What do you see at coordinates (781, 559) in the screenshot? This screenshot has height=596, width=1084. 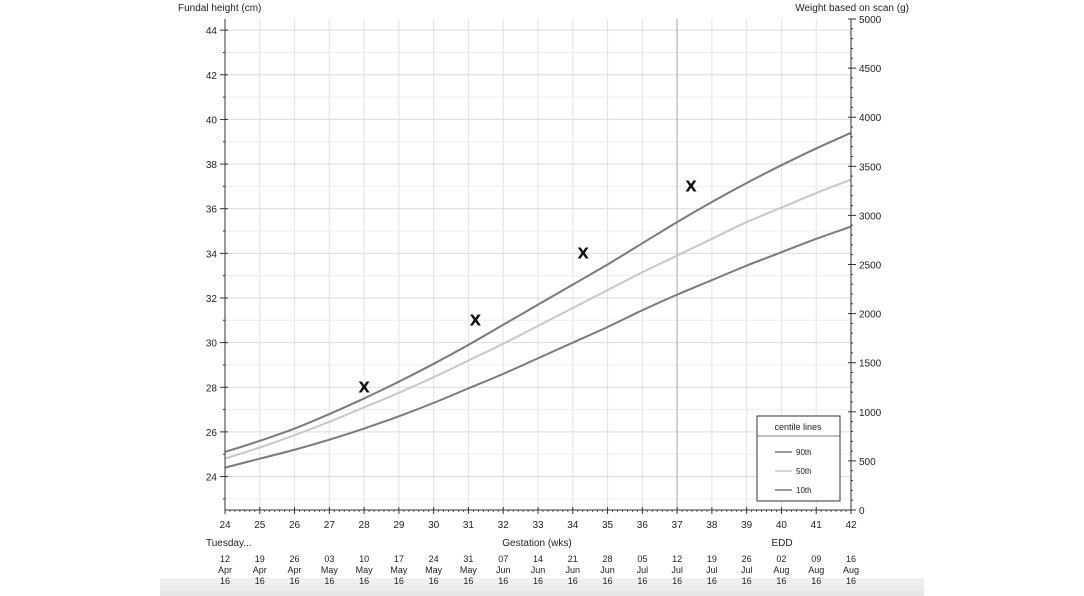 I see `date-day-label: 02` at bounding box center [781, 559].